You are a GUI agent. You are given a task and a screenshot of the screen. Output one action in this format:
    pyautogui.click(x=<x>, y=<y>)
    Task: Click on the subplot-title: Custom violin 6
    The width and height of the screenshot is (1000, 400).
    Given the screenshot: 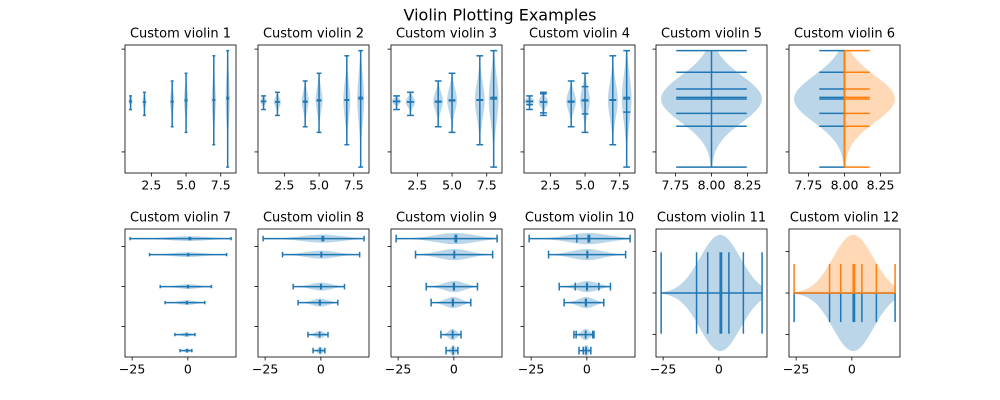 What is the action you would take?
    pyautogui.click(x=844, y=34)
    